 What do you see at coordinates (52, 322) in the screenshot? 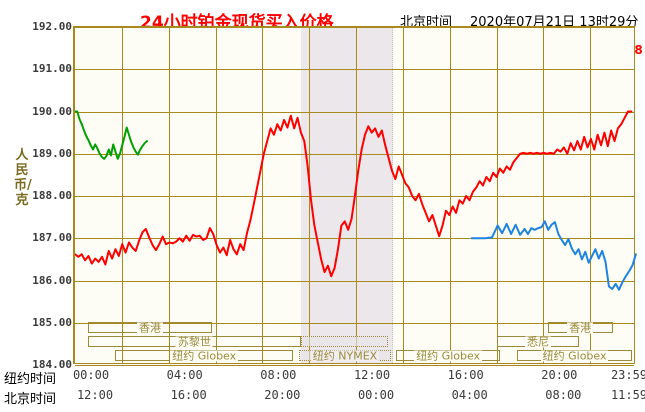
I see `y-axis-tick-label: 185.00` at bounding box center [52, 322].